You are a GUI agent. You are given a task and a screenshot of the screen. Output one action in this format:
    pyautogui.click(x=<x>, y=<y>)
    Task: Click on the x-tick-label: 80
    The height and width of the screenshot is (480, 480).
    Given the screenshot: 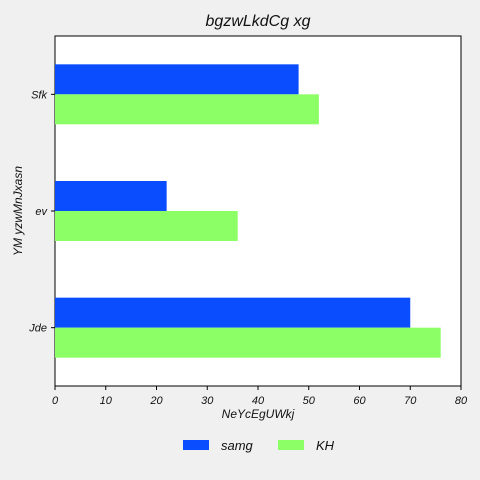 What is the action you would take?
    pyautogui.click(x=461, y=401)
    